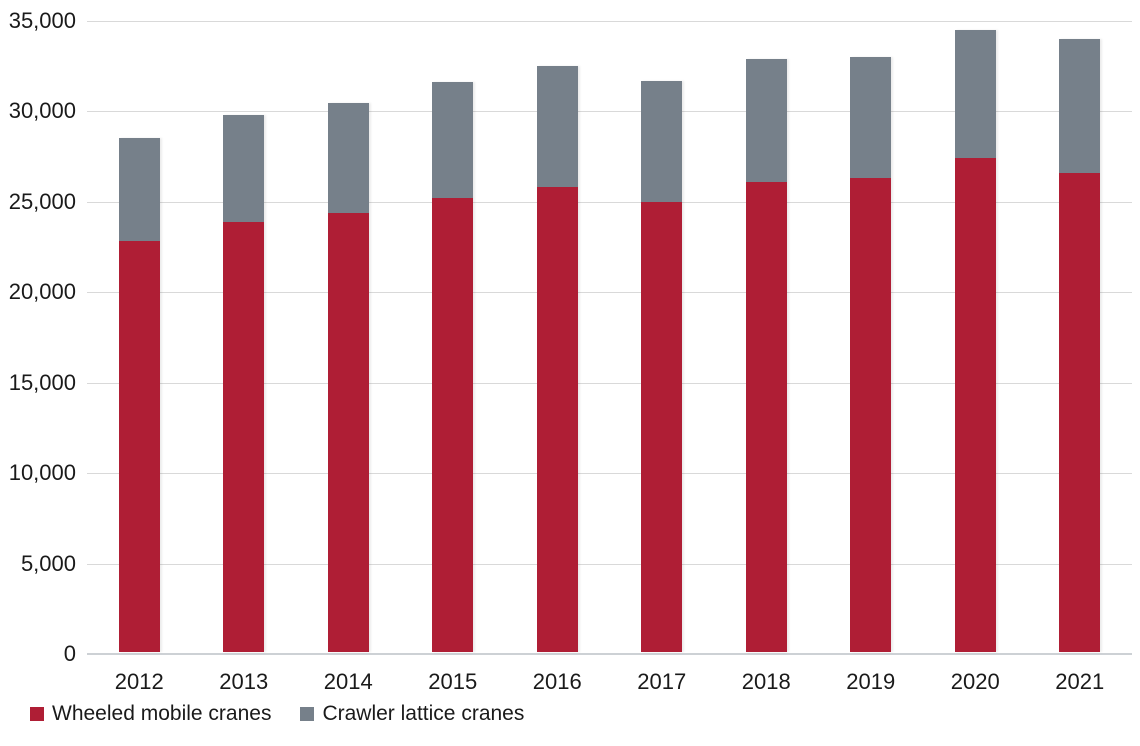  What do you see at coordinates (244, 437) in the screenshot?
I see `bar-segment-wheeled-2013` at bounding box center [244, 437].